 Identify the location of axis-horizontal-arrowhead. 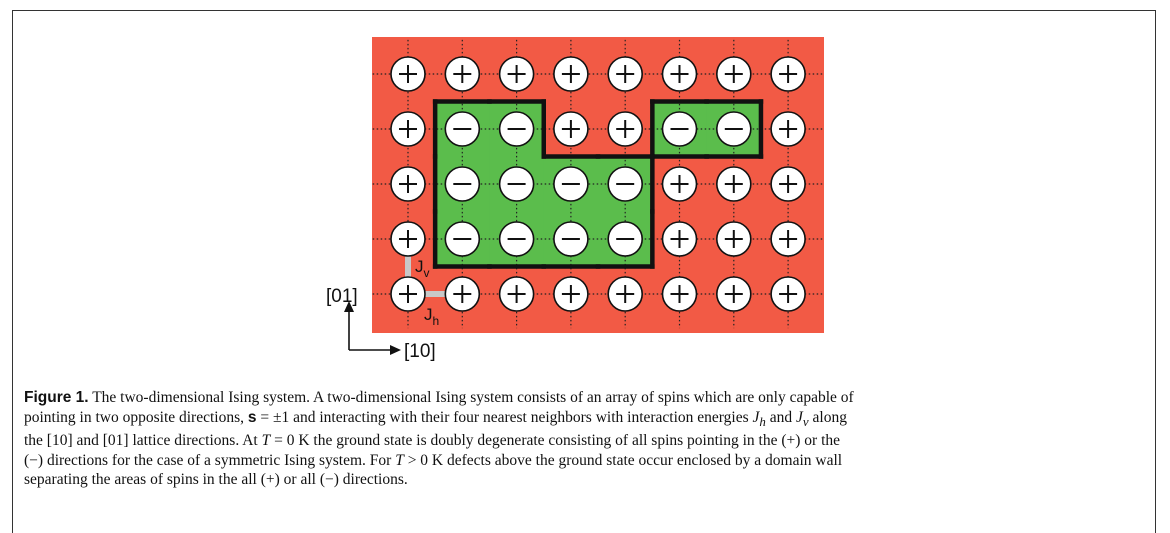
(395, 350).